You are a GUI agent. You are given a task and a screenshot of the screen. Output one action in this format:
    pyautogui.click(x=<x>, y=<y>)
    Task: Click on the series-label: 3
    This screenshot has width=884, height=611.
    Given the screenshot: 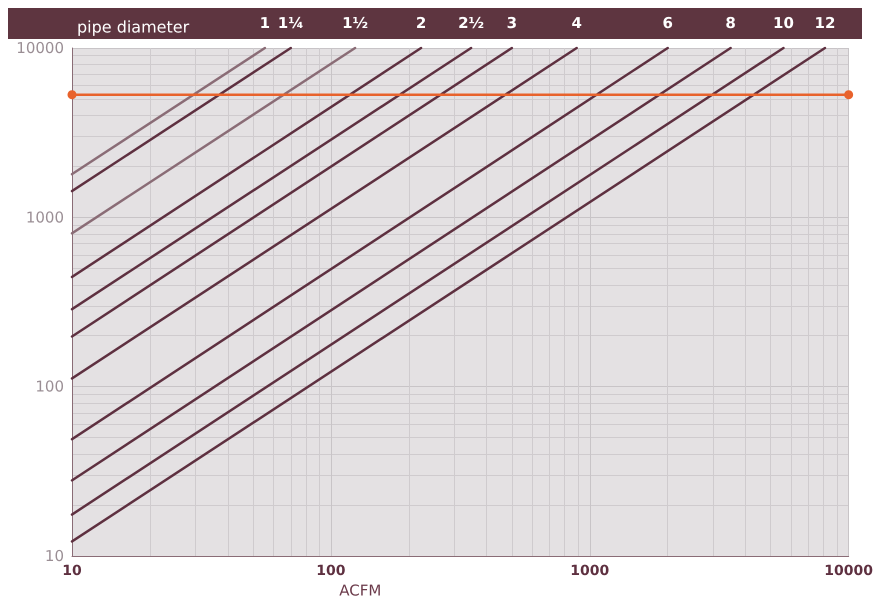 What is the action you would take?
    pyautogui.click(x=512, y=23)
    